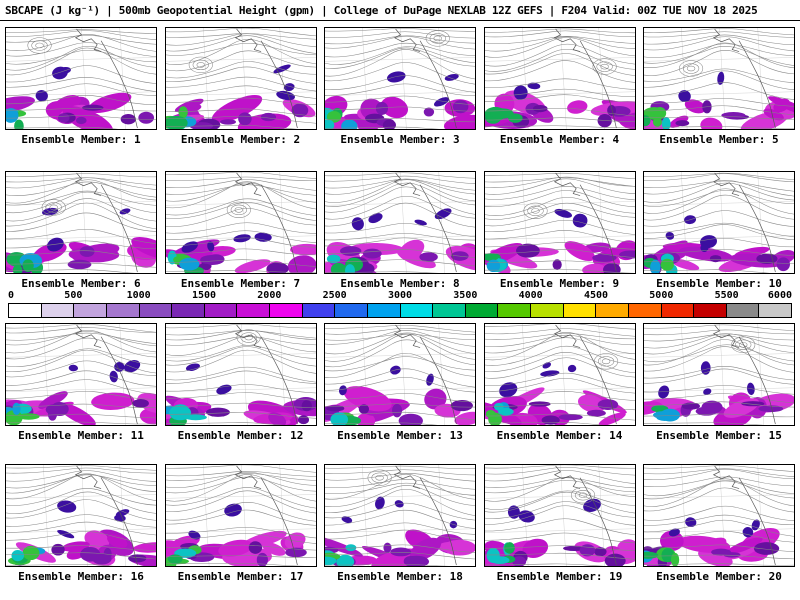  What do you see at coordinates (11, 295) in the screenshot?
I see `colorbar-tick: 0` at bounding box center [11, 295].